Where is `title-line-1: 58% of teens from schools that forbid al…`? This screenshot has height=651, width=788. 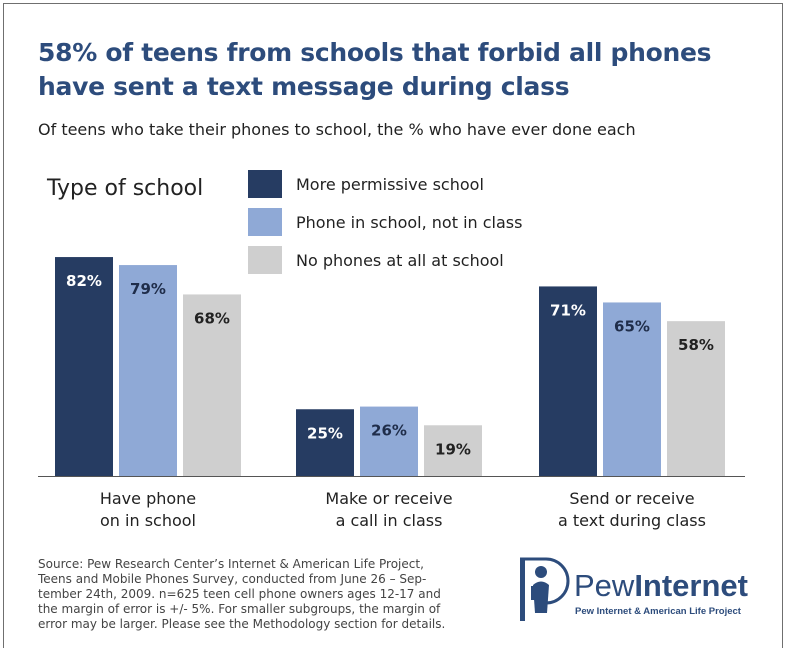 title-line-1: 58% of teens from schools that forbid al… is located at coordinates (375, 52).